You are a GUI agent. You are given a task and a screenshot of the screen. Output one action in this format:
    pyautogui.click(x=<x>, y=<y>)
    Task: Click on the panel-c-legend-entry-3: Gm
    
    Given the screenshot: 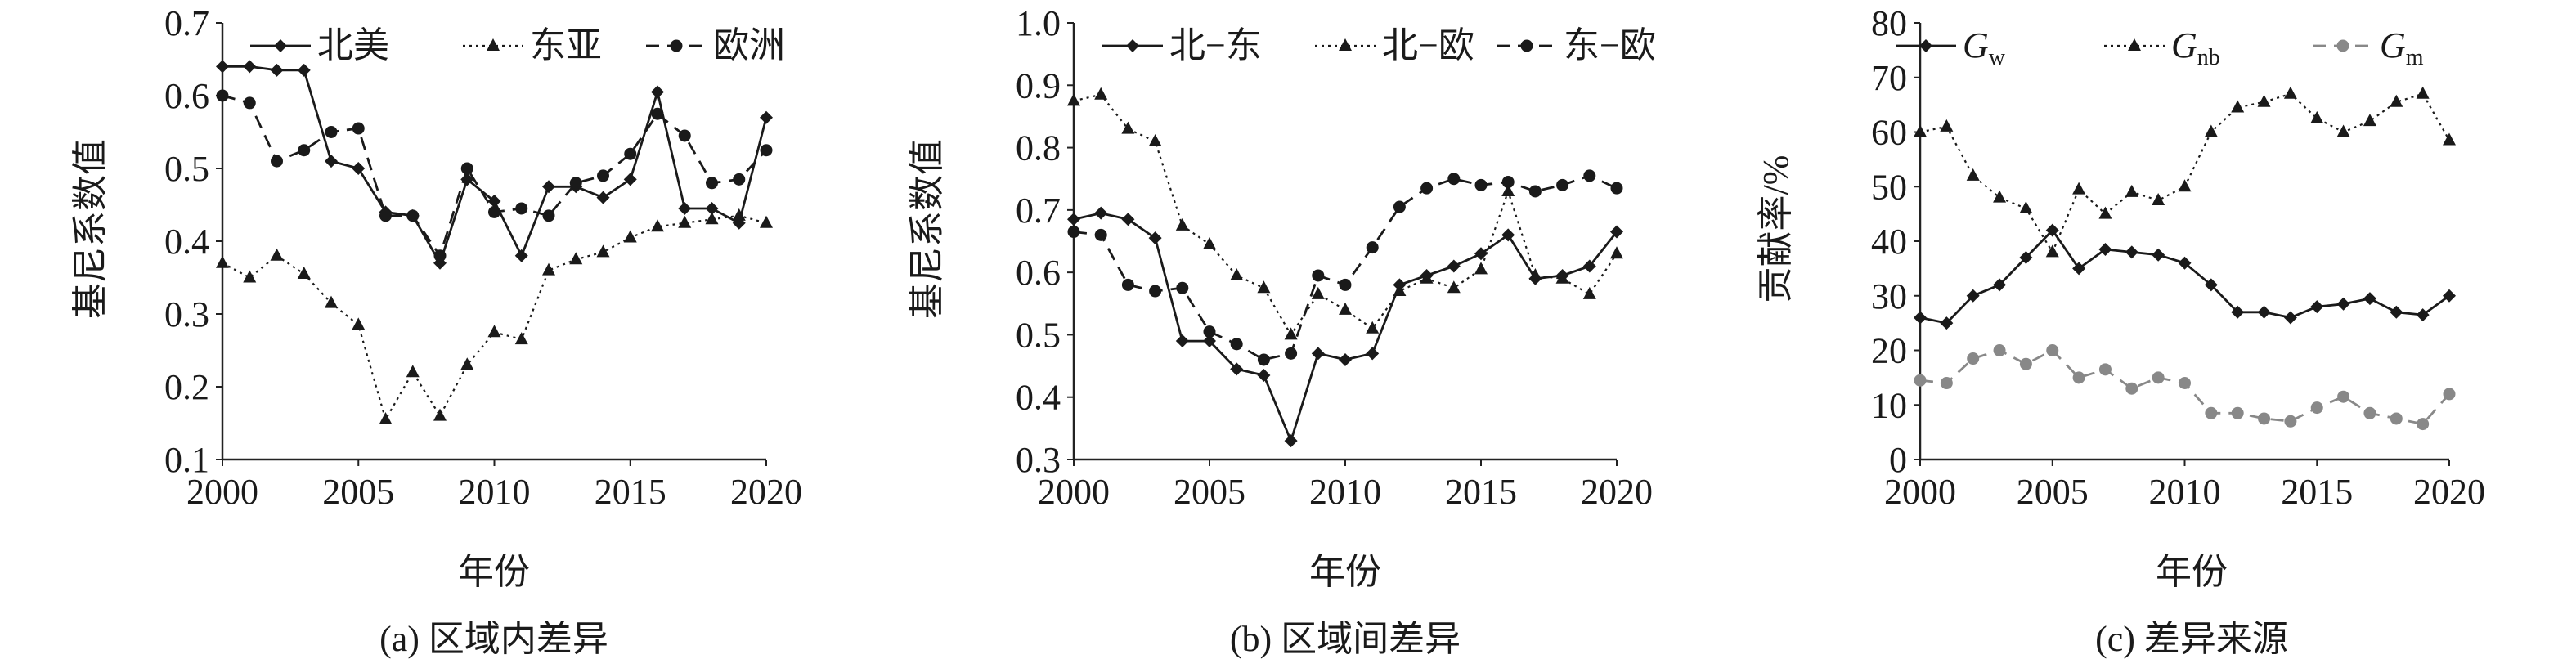 What is the action you would take?
    pyautogui.click(x=2368, y=47)
    